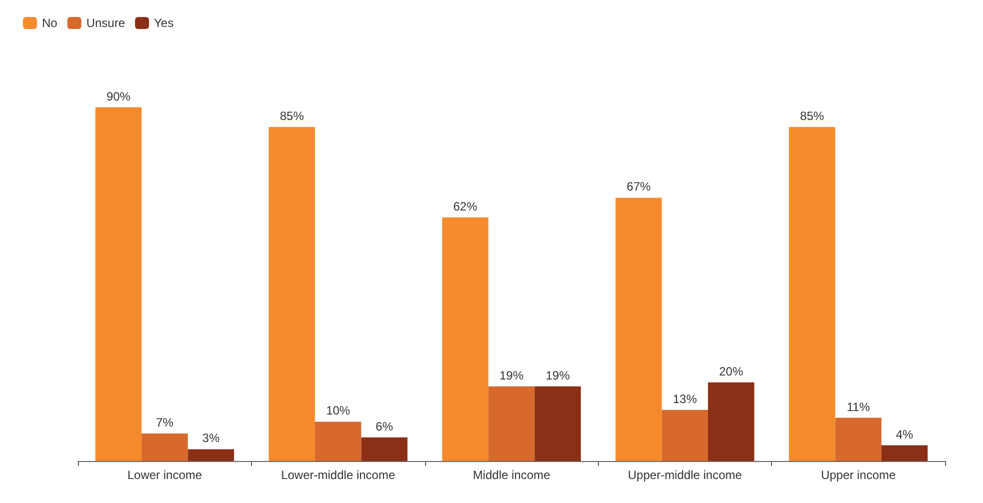 Image resolution: width=983 pixels, height=503 pixels. I want to click on data-label: 20%, so click(731, 371).